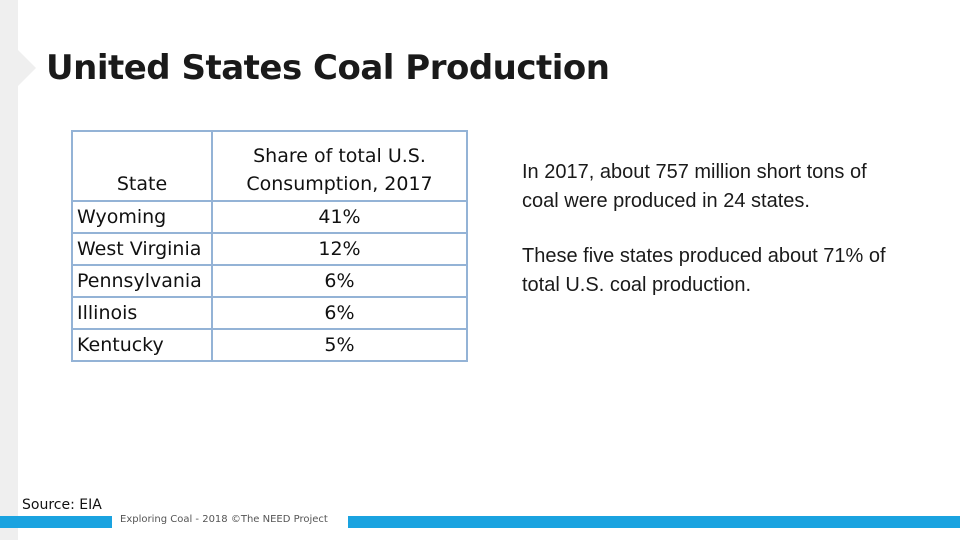  I want to click on row-state: West Virginia, so click(142, 249).